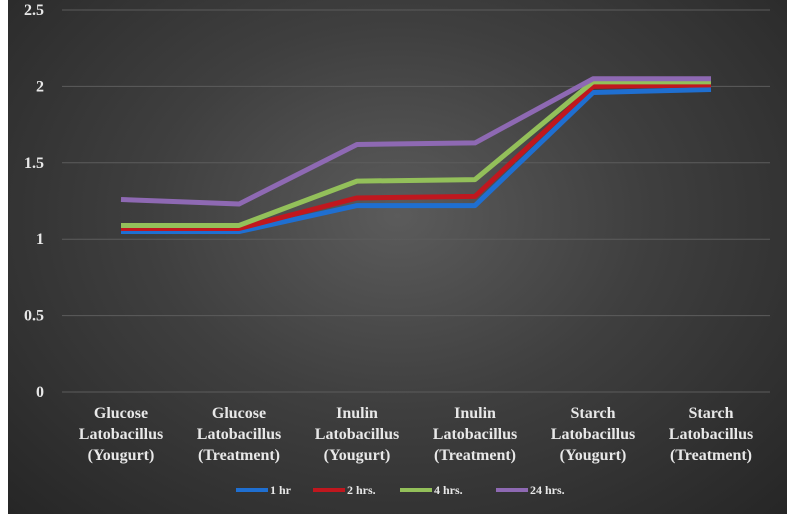 This screenshot has width=799, height=522. Describe the element at coordinates (593, 434) in the screenshot. I see `x-tick-label: Starch Latobacillus (Yougurt)` at that location.